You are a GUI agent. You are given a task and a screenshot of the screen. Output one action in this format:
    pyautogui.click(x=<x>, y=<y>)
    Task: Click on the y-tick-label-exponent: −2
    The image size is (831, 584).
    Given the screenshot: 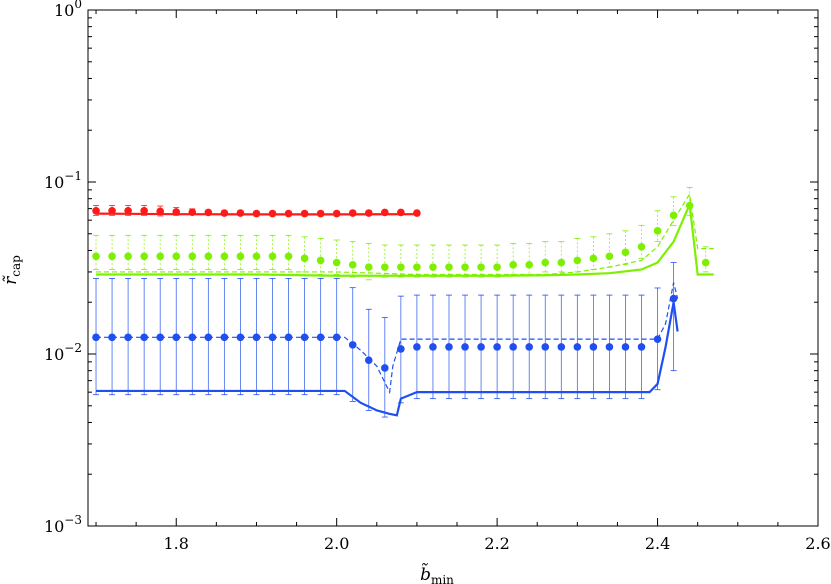 What is the action you would take?
    pyautogui.click(x=73, y=348)
    